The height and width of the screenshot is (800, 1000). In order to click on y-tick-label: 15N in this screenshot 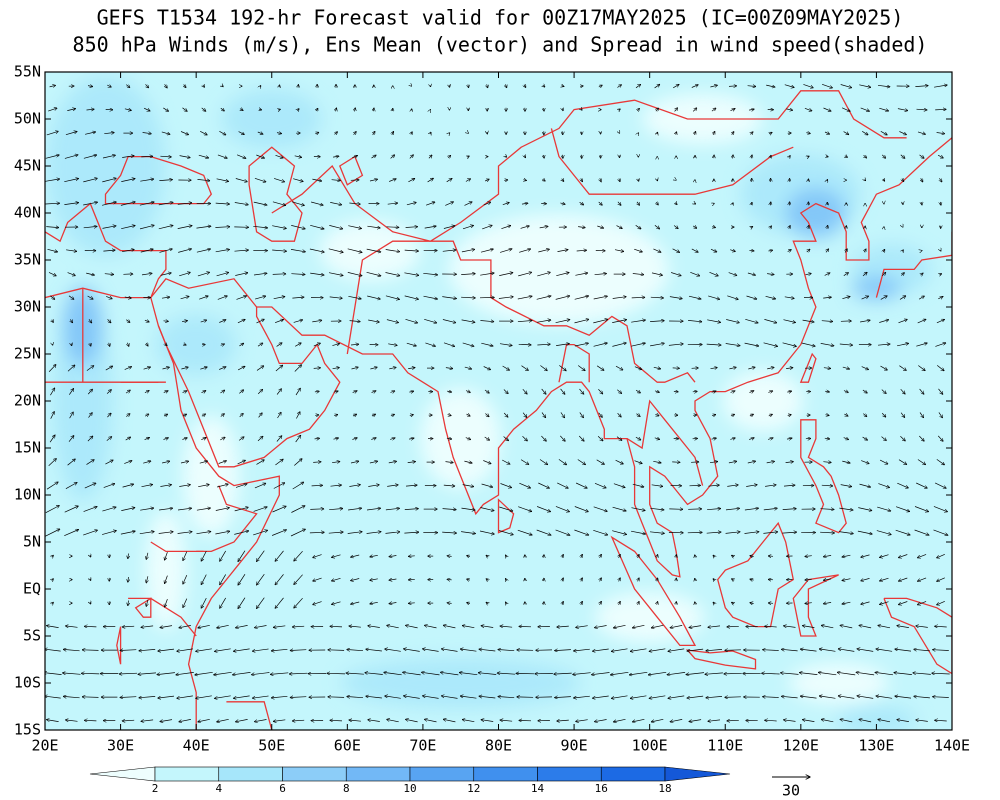, I will do `click(27, 448)`.